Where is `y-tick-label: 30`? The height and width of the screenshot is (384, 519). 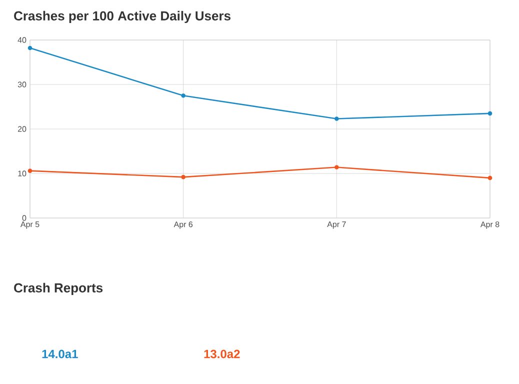
y-tick-label: 30 is located at coordinates (22, 85).